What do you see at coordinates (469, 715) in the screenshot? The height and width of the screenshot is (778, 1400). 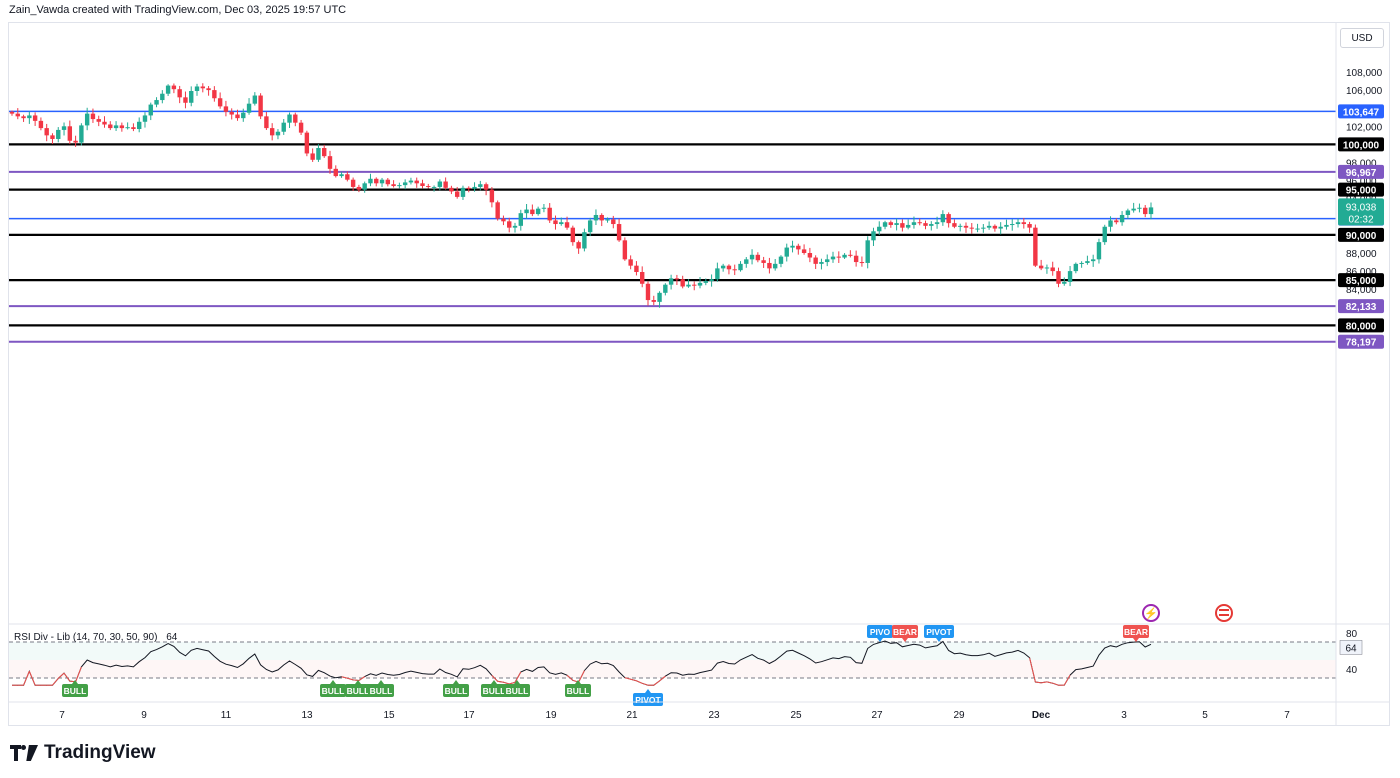 I see `x-tick-label: 17` at bounding box center [469, 715].